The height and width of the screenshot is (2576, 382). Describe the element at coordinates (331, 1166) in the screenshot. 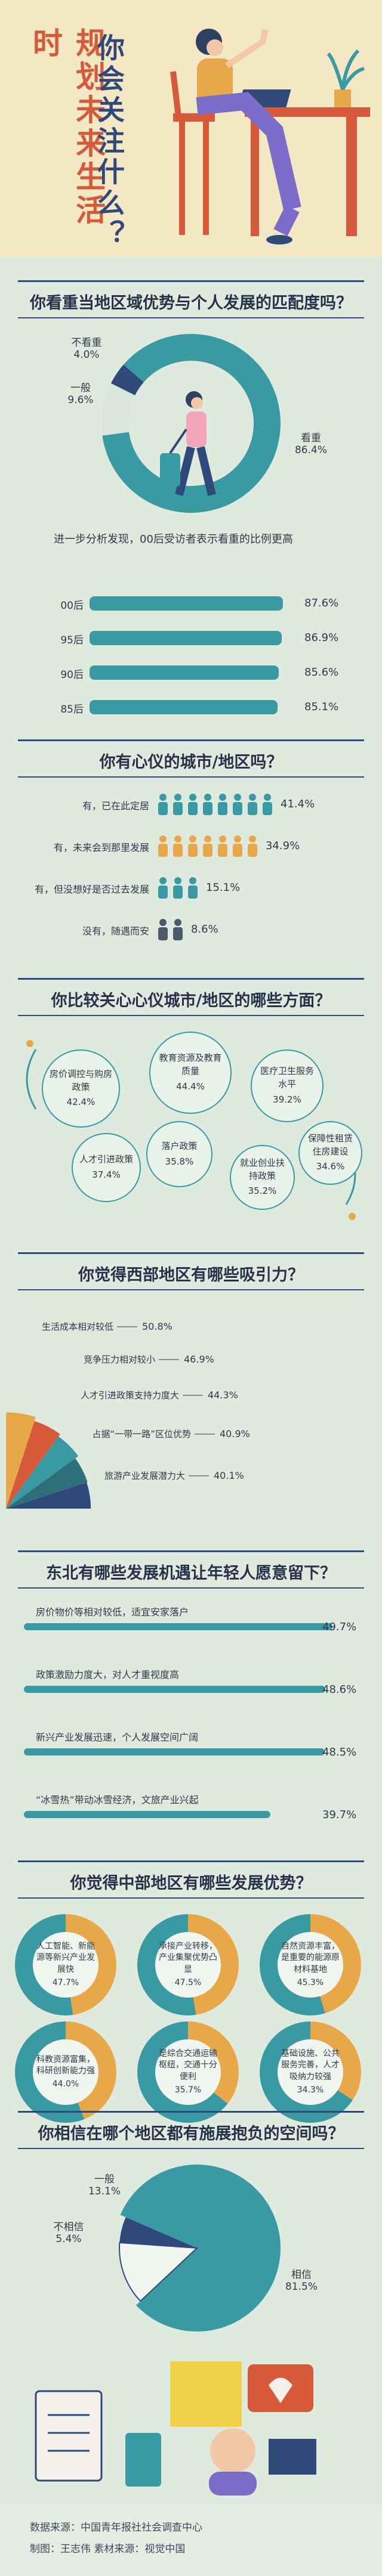

I see `bubble-value: 34.6%` at that location.